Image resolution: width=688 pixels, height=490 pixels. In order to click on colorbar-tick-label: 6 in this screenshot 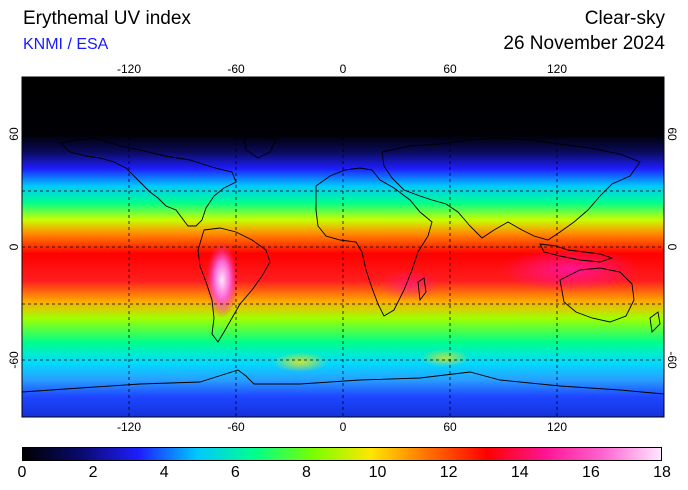, I will do `click(235, 472)`.